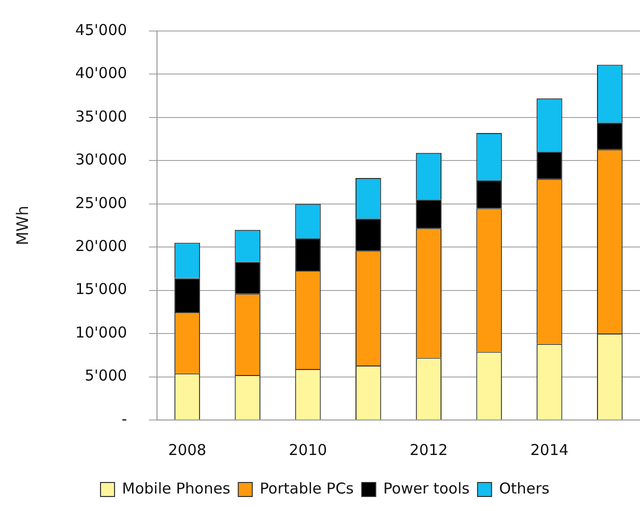 The image size is (640, 511). Describe the element at coordinates (308, 449) in the screenshot. I see `x-tick-label: 2010` at that location.